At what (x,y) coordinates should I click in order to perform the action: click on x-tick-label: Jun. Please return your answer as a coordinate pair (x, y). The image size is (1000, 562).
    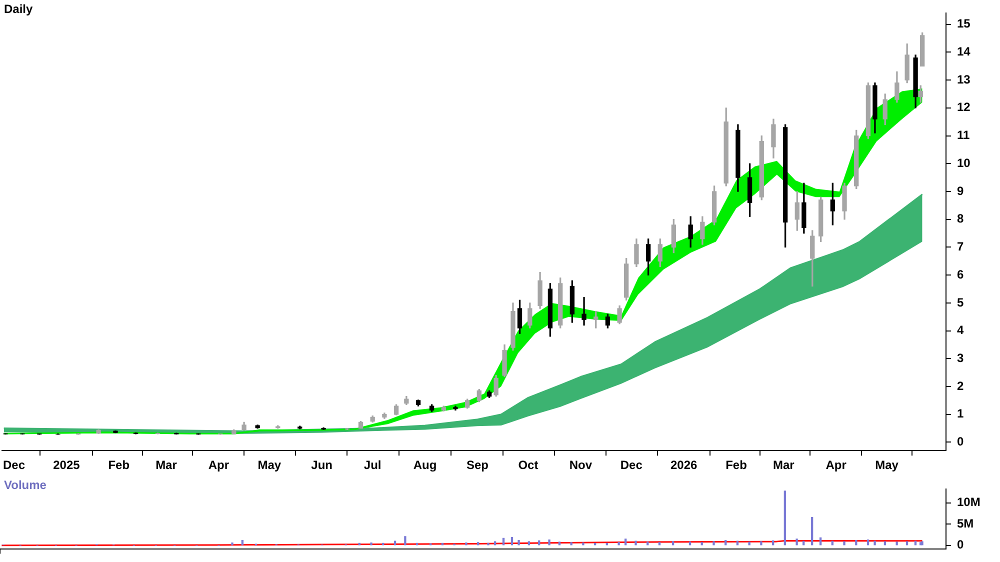
    Looking at the image, I should click on (322, 465).